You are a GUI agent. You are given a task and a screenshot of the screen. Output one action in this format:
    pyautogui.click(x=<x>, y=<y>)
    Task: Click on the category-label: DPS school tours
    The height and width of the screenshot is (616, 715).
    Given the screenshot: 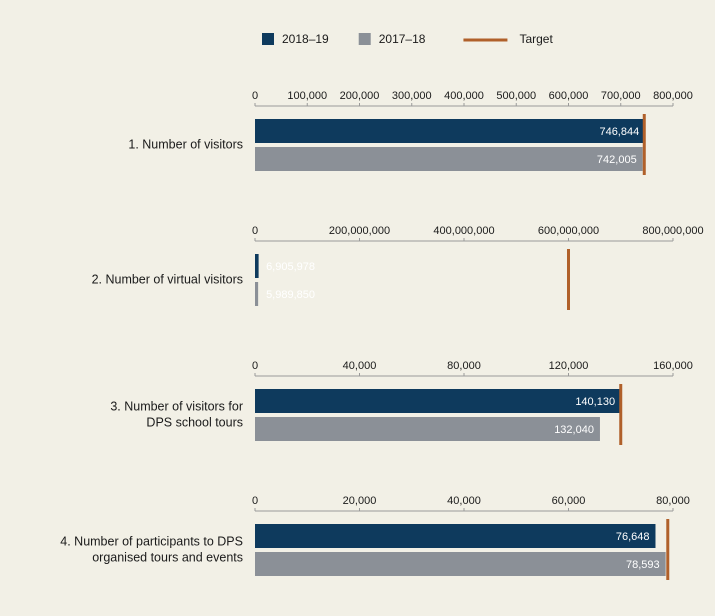 What is the action you would take?
    pyautogui.click(x=194, y=422)
    